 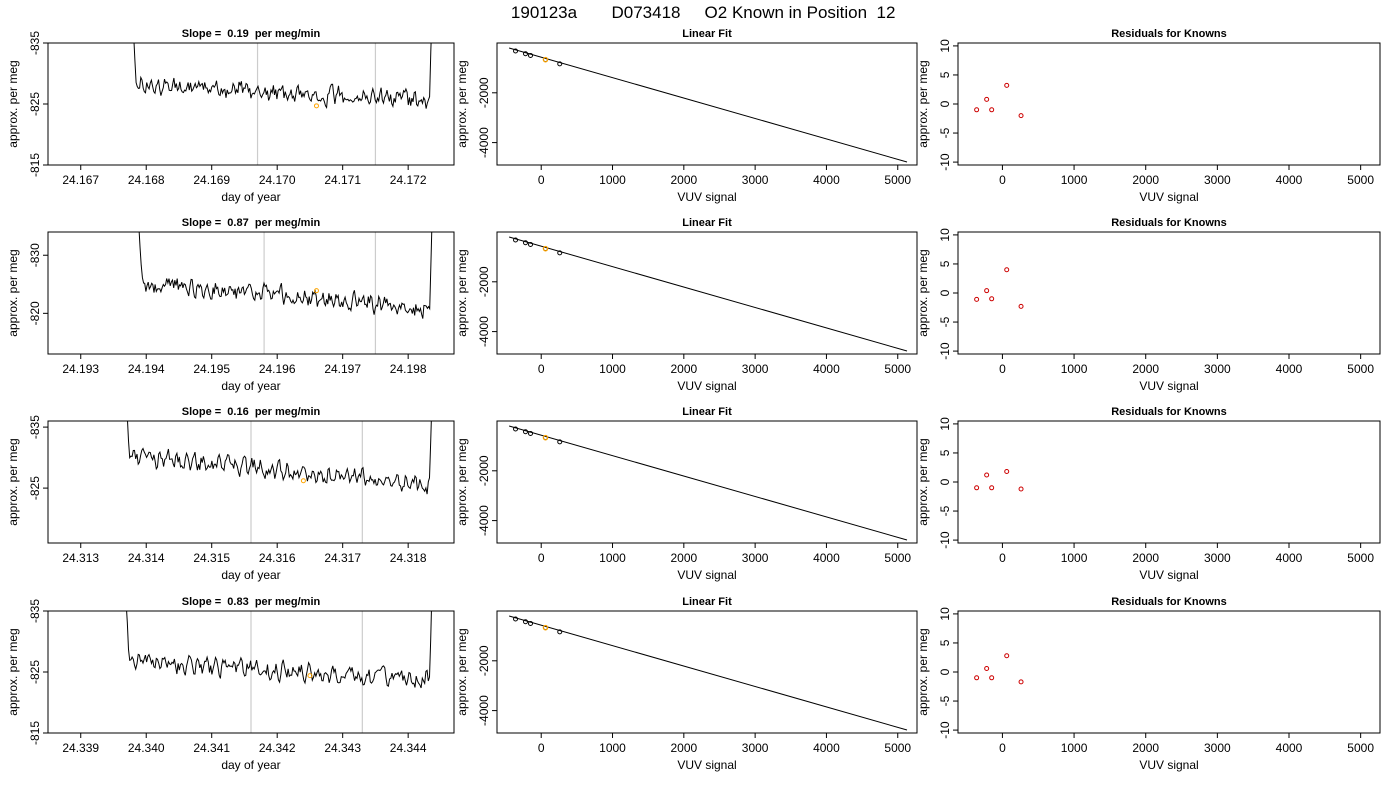 I want to click on x-tick-label: 24.170, so click(x=277, y=180).